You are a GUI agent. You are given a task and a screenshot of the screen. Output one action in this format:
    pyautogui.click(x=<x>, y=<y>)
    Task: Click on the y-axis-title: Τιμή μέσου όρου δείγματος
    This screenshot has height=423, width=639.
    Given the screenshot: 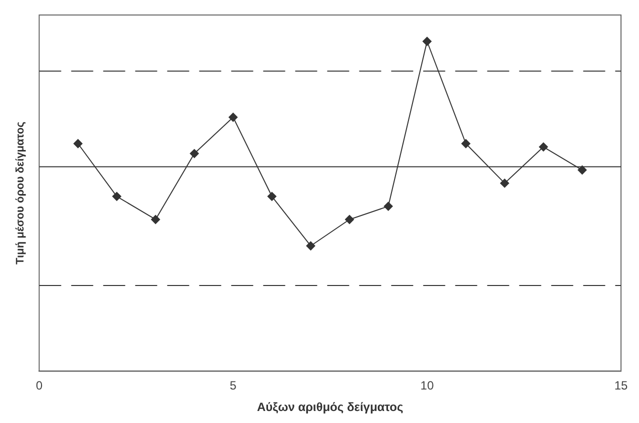 What is the action you would take?
    pyautogui.click(x=20, y=192)
    